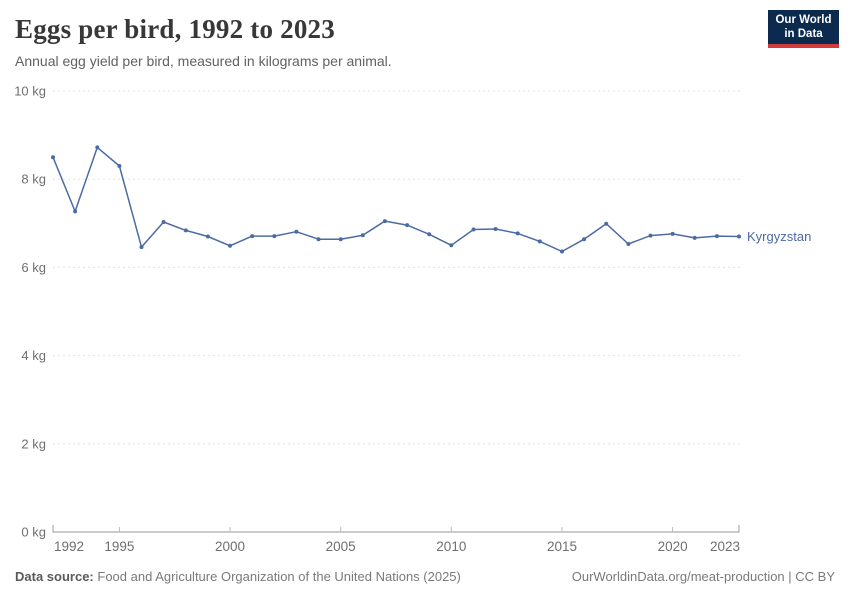 Image resolution: width=850 pixels, height=600 pixels. I want to click on y-axis-tick-label: 0 kg, so click(33, 532).